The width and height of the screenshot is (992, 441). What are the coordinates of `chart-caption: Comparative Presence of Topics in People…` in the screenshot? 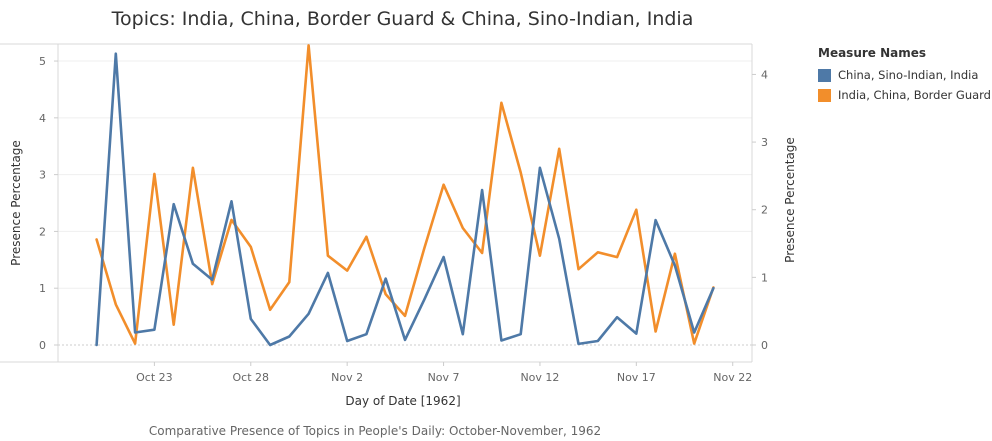 It's located at (375, 431).